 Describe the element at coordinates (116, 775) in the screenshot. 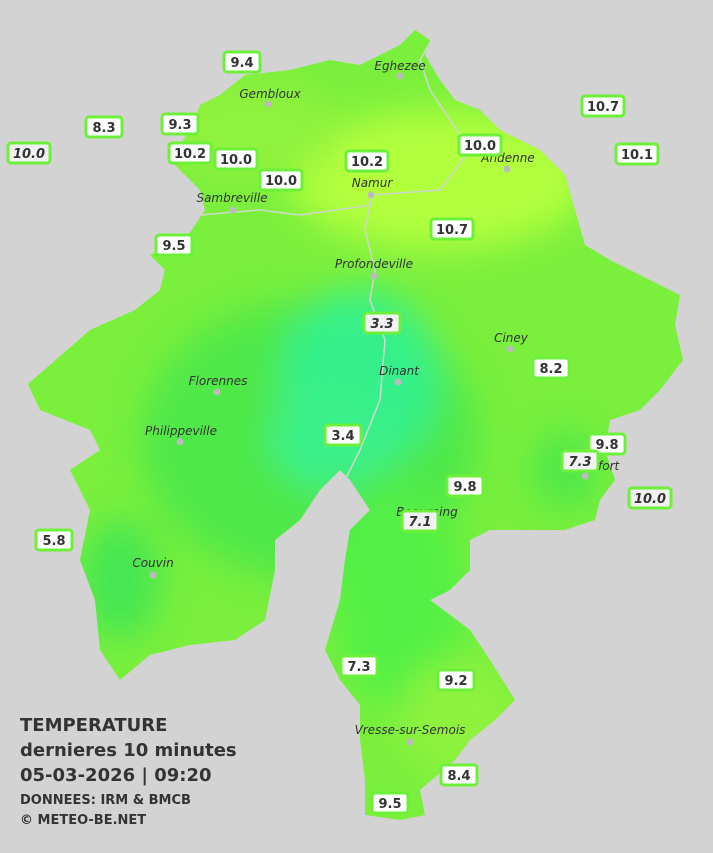

I see `title-datetime: 05-03-2026 | 09:20` at that location.